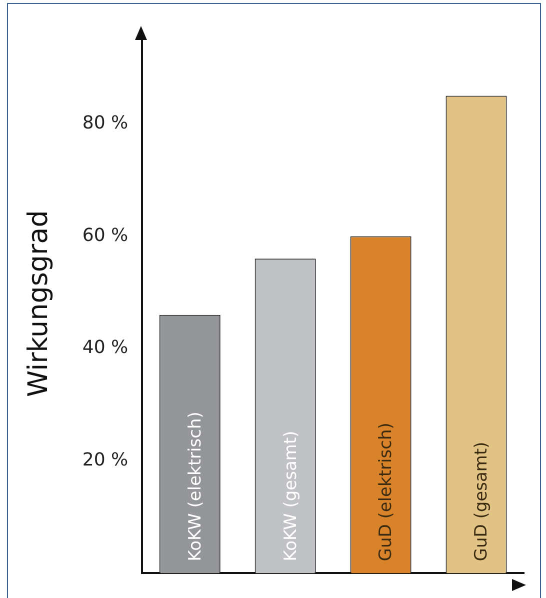 The width and height of the screenshot is (546, 598). What do you see at coordinates (482, 502) in the screenshot?
I see `x-tick-label: GuD (gesamt)` at bounding box center [482, 502].